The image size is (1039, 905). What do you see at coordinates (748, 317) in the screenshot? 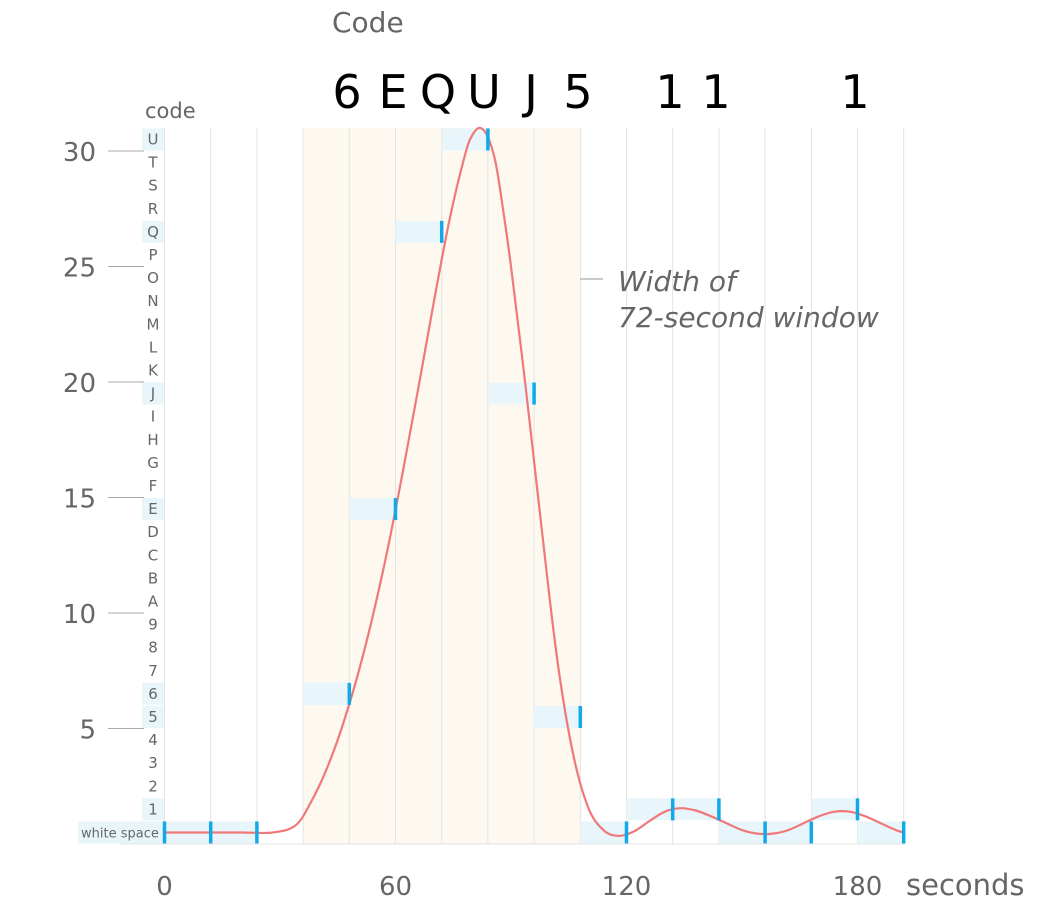
I see `annotation-line-2: 72-second window` at bounding box center [748, 317].